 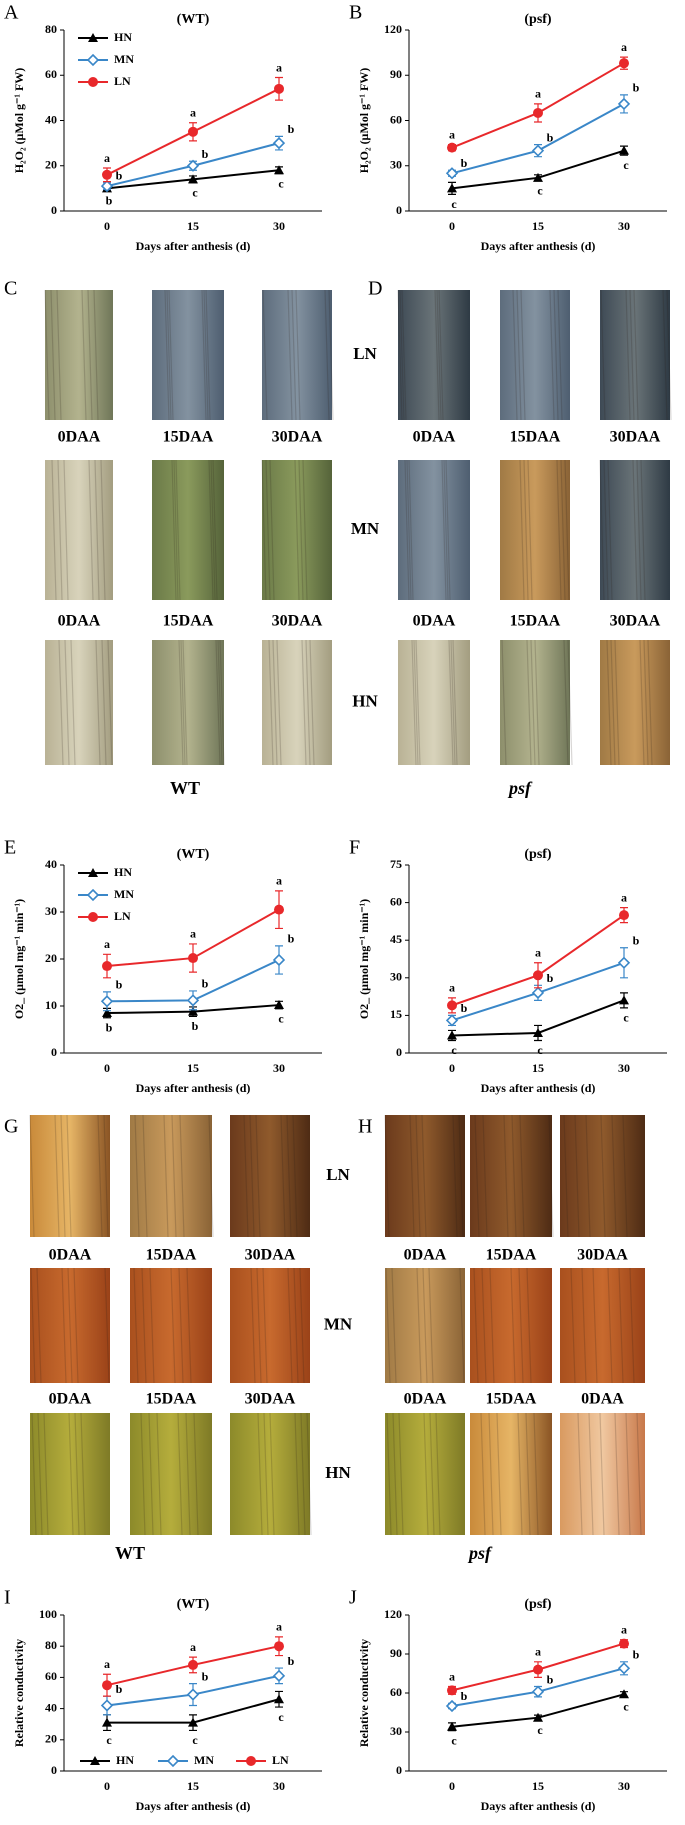 What do you see at coordinates (535, 621) in the screenshot?
I see `photo-caption: 15DAA` at bounding box center [535, 621].